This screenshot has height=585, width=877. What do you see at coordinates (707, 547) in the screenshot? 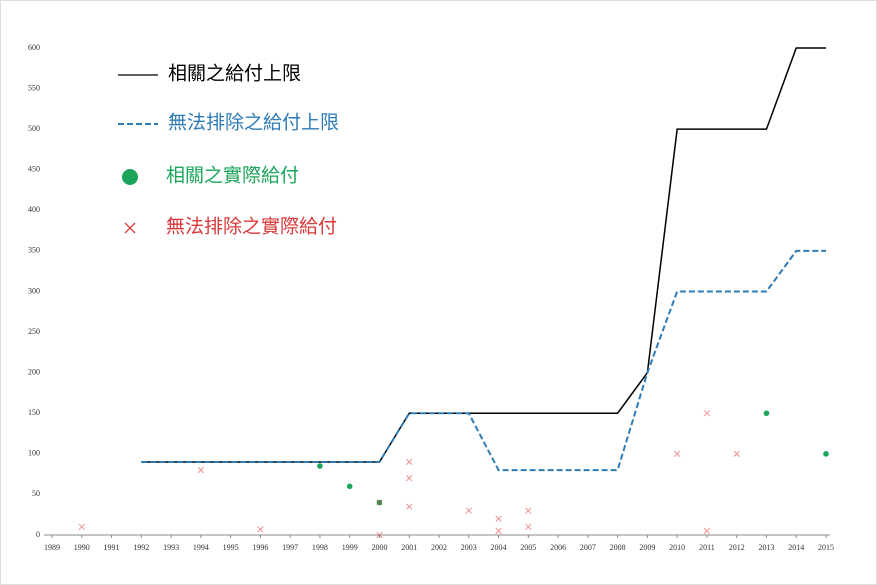
I see `x-tick-label: 2011` at bounding box center [707, 547].